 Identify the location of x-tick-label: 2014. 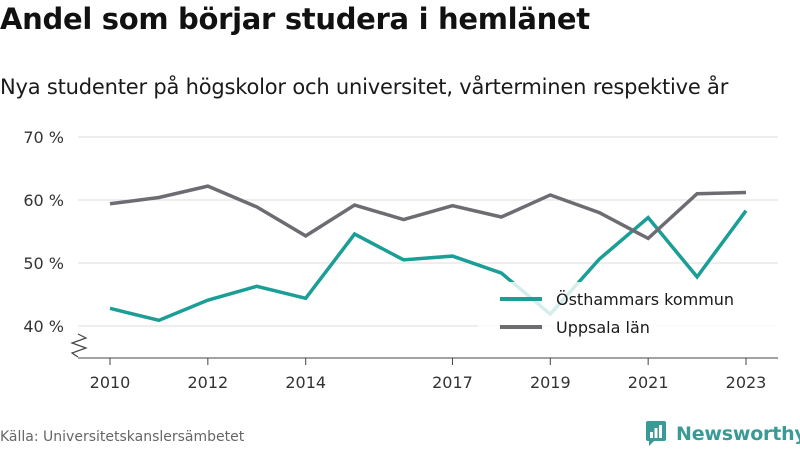
(305, 382).